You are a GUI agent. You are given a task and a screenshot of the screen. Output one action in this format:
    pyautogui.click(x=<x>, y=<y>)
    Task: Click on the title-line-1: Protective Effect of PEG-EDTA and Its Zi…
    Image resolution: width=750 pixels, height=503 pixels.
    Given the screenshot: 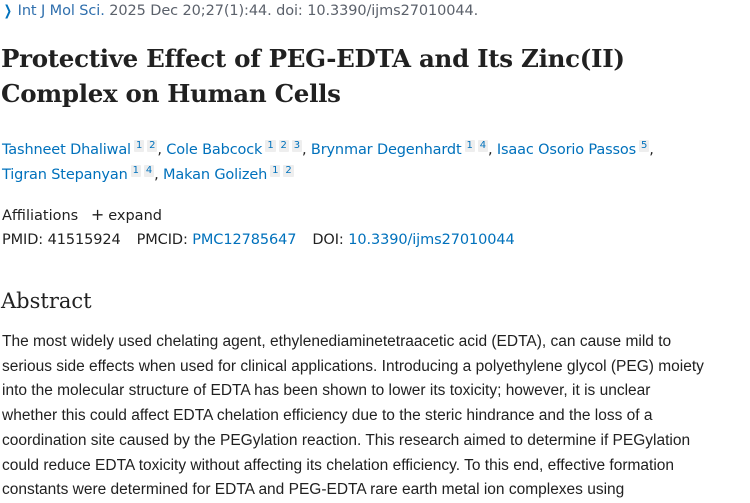 What is the action you would take?
    pyautogui.click(x=313, y=58)
    